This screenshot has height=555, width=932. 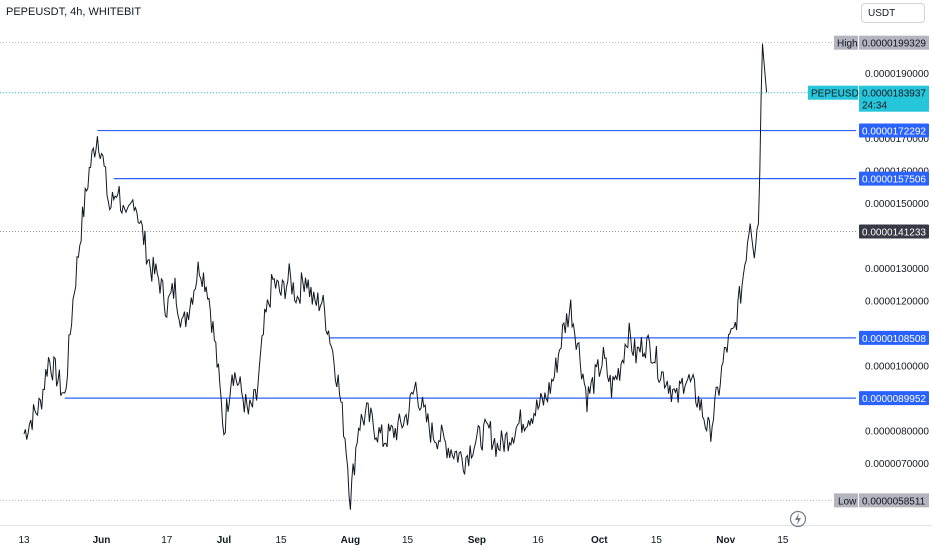 I want to click on level-price-tag-label: 0.0000157506, so click(x=894, y=180).